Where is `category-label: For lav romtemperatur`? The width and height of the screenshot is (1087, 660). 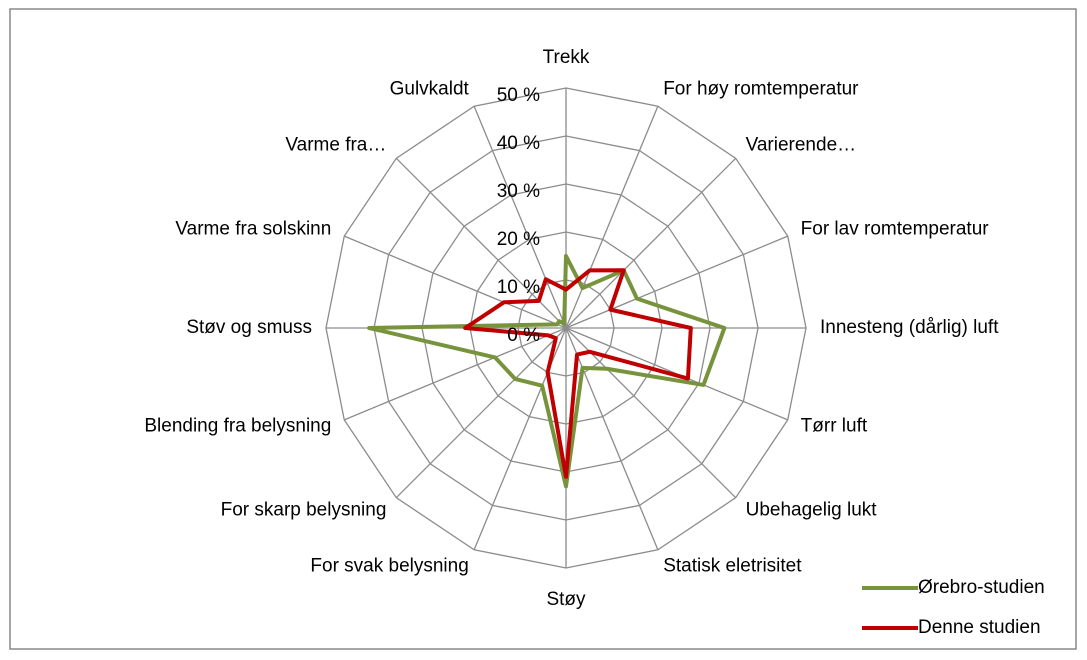
category-label: For lav romtemperatur is located at coordinates (895, 228).